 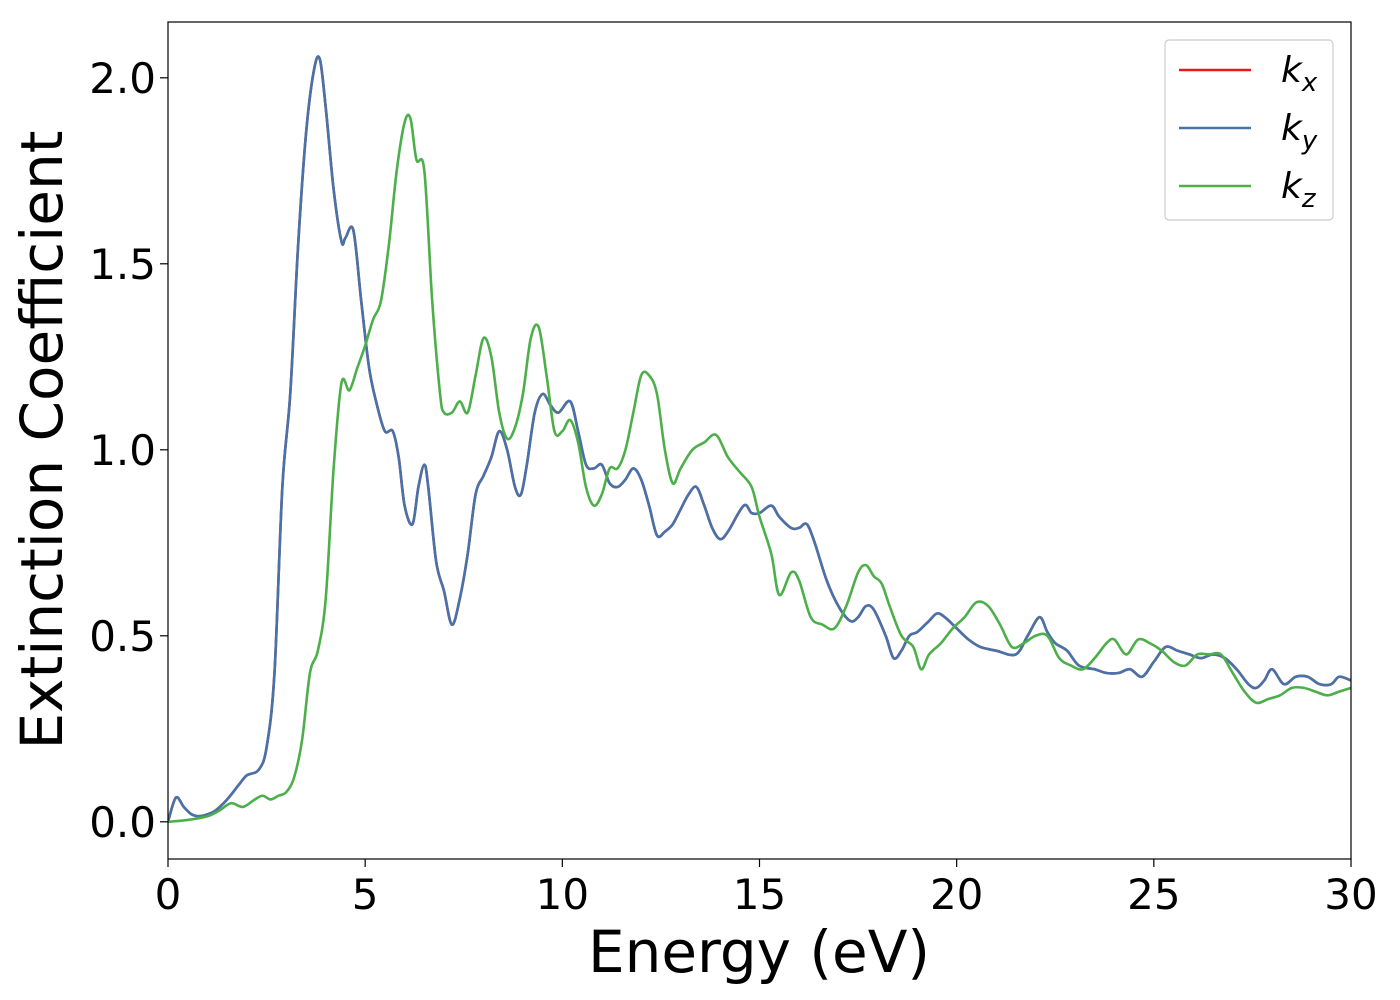 I want to click on x-tick-label: 10, so click(x=562, y=894).